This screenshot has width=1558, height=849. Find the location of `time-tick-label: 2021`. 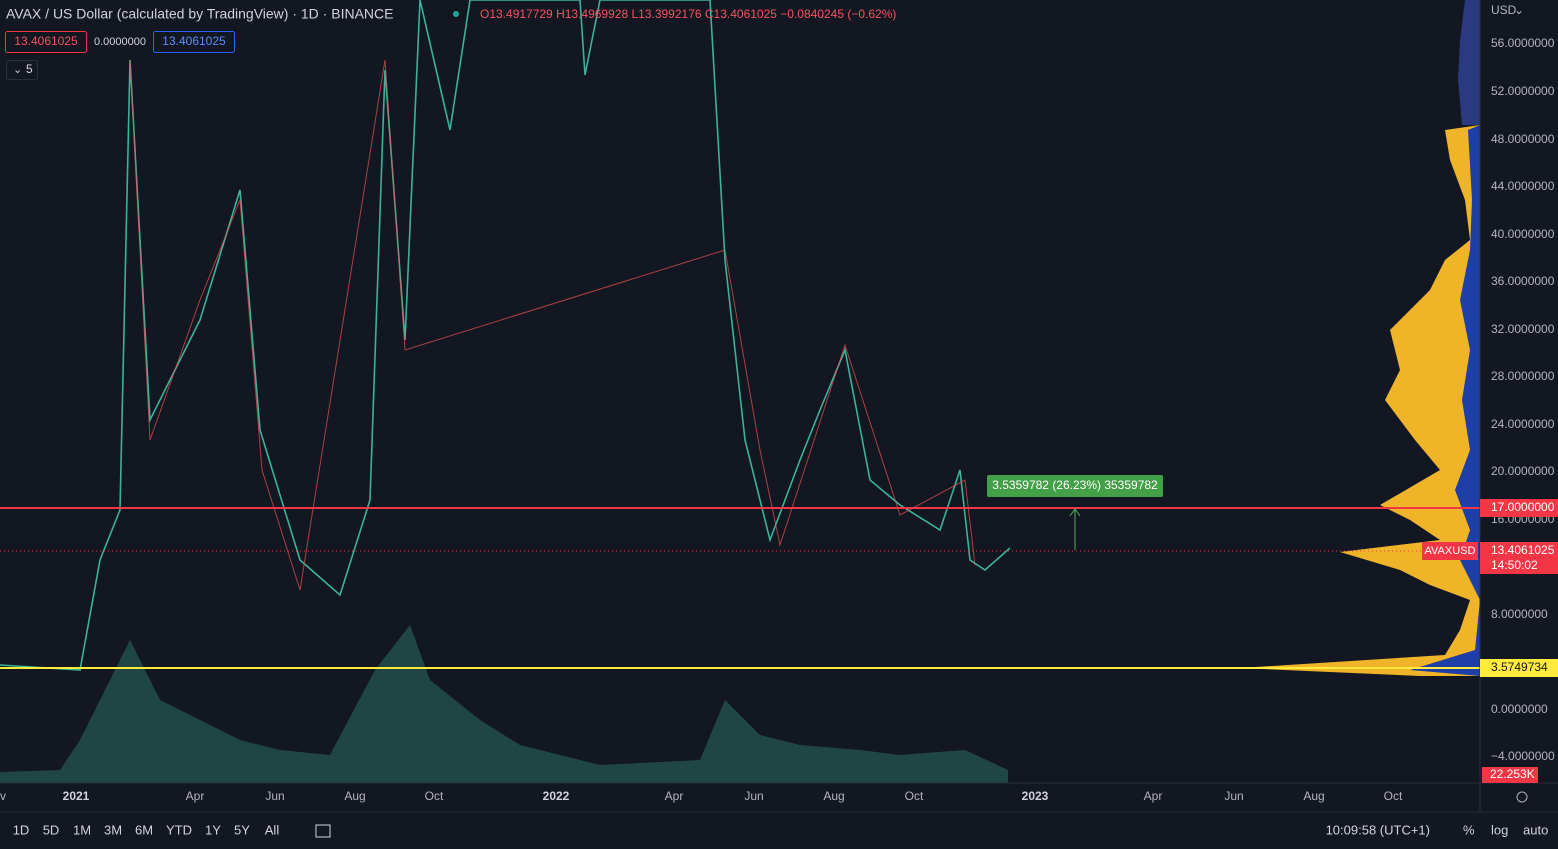

time-tick-label: 2021 is located at coordinates (76, 796).